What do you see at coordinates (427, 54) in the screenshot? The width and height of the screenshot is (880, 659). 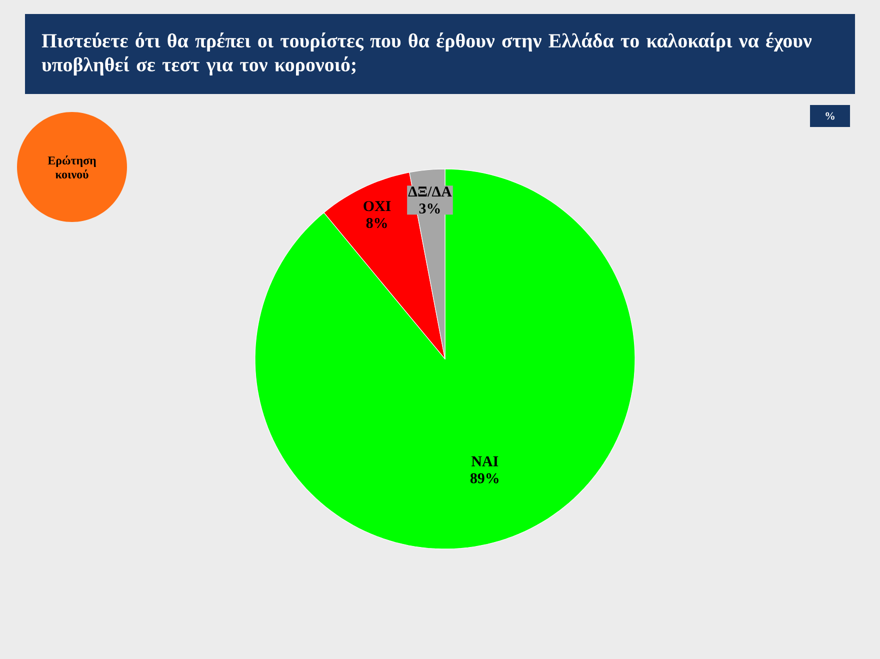 I see `chart-title: Πιστεύετε ότι θα πρέπει οι τουρίστες που θα έρθουν στην Ελλάδα το καλοκαίρι να έχουν υποβληθεί σε τεστ για τον κορονοιό;` at bounding box center [427, 54].